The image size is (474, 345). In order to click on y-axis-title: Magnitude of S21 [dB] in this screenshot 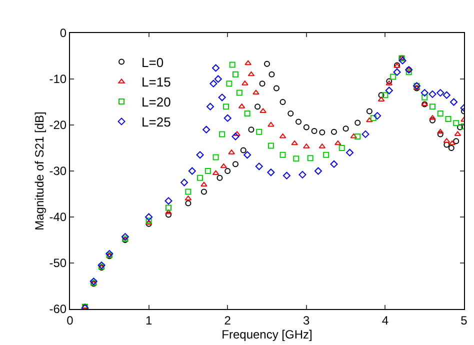, I will do `click(39, 171)`.